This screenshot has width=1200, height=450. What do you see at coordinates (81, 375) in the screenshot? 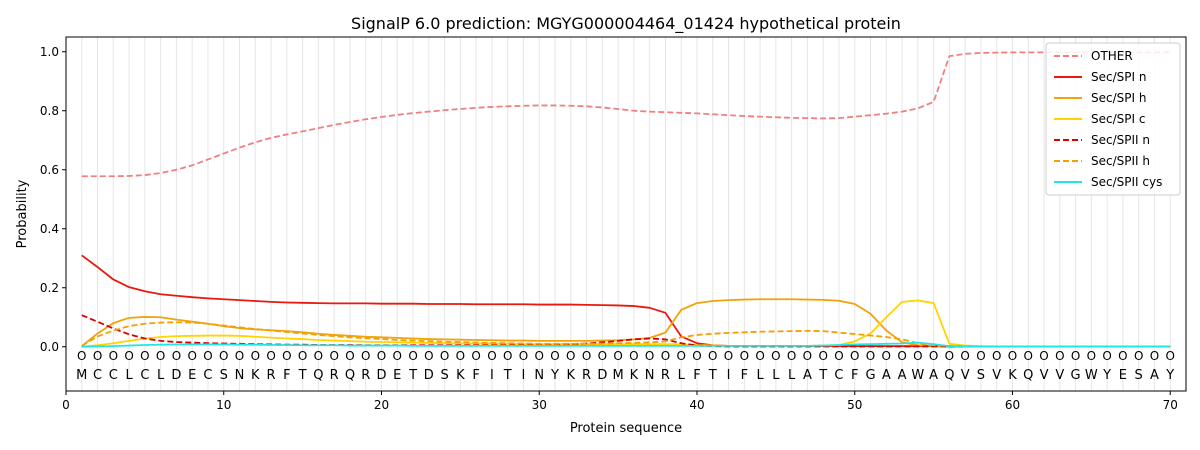
I see `residue-label: M` at bounding box center [81, 375].